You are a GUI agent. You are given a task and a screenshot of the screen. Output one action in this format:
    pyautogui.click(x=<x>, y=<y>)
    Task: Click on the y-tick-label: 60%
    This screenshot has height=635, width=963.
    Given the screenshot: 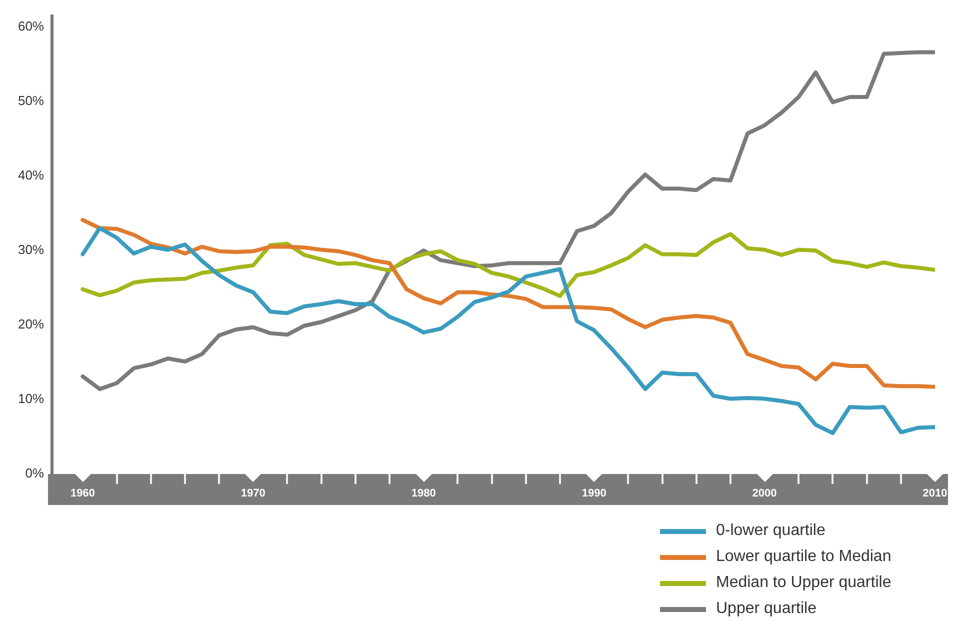 What is the action you would take?
    pyautogui.click(x=31, y=26)
    